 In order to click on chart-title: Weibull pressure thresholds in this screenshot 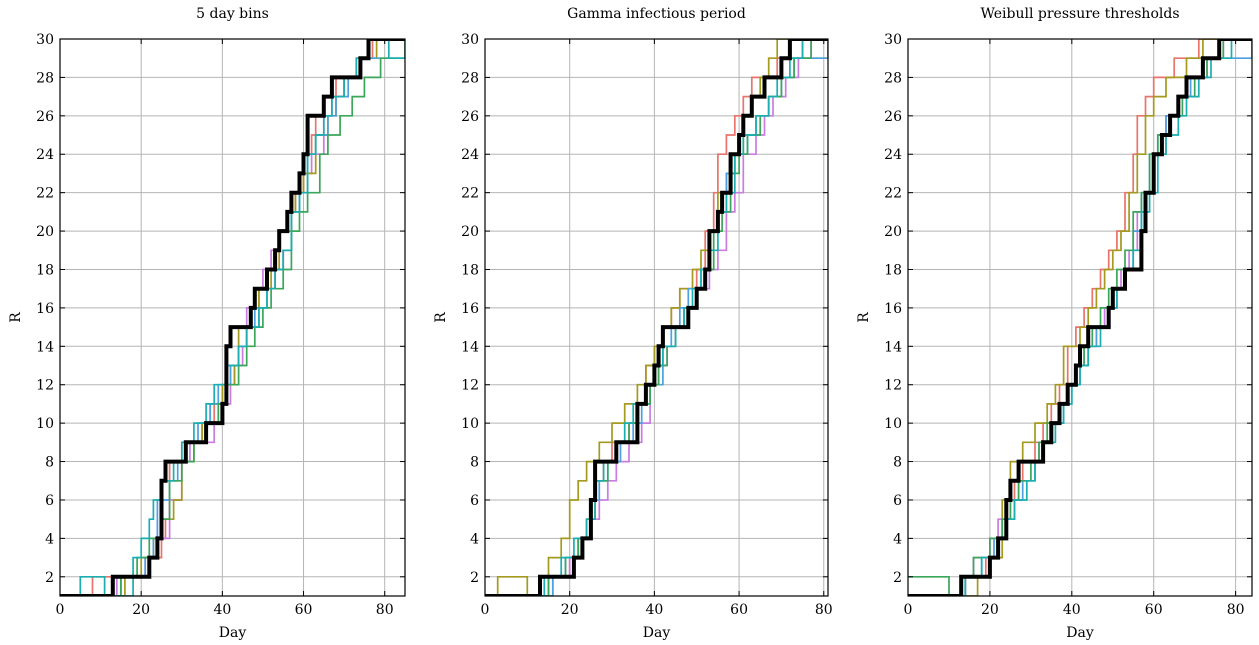, I will do `click(1079, 14)`.